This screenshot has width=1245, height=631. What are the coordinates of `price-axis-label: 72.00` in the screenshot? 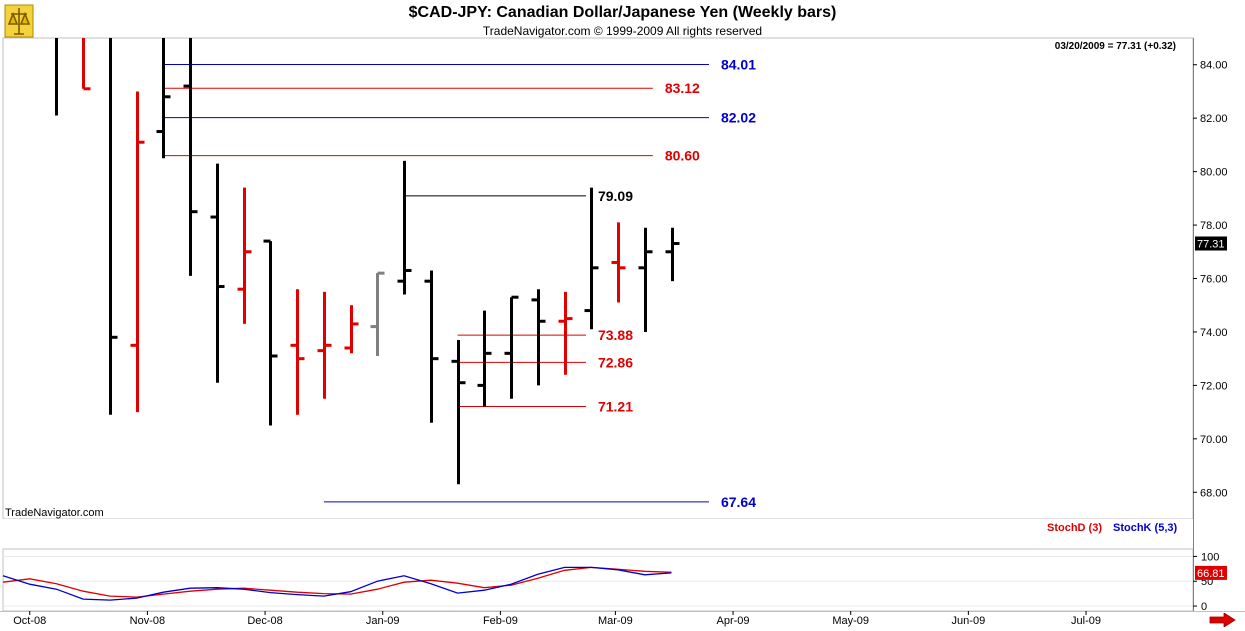 It's located at (1214, 386).